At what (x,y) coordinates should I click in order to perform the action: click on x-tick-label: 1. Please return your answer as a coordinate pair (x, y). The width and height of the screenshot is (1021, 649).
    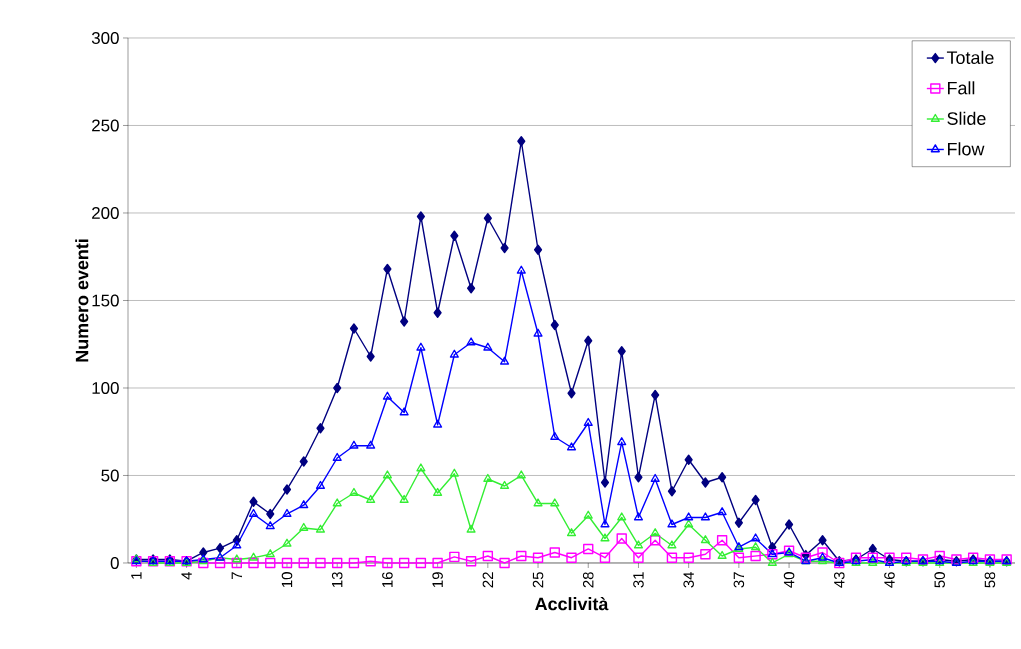
    Looking at the image, I should click on (136, 575).